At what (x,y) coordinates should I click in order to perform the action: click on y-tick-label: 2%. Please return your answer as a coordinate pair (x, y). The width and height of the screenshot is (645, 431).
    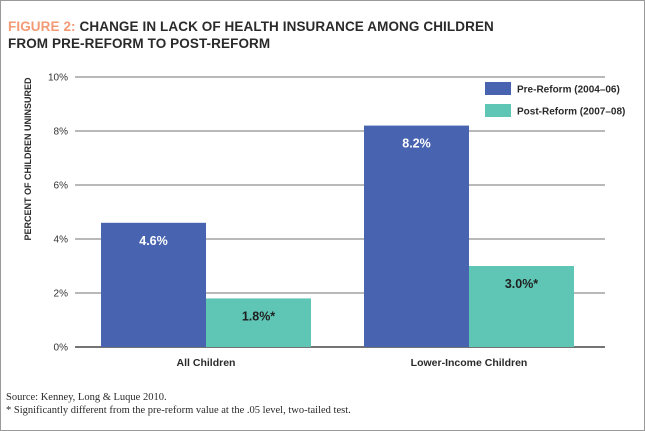
    Looking at the image, I should click on (61, 294).